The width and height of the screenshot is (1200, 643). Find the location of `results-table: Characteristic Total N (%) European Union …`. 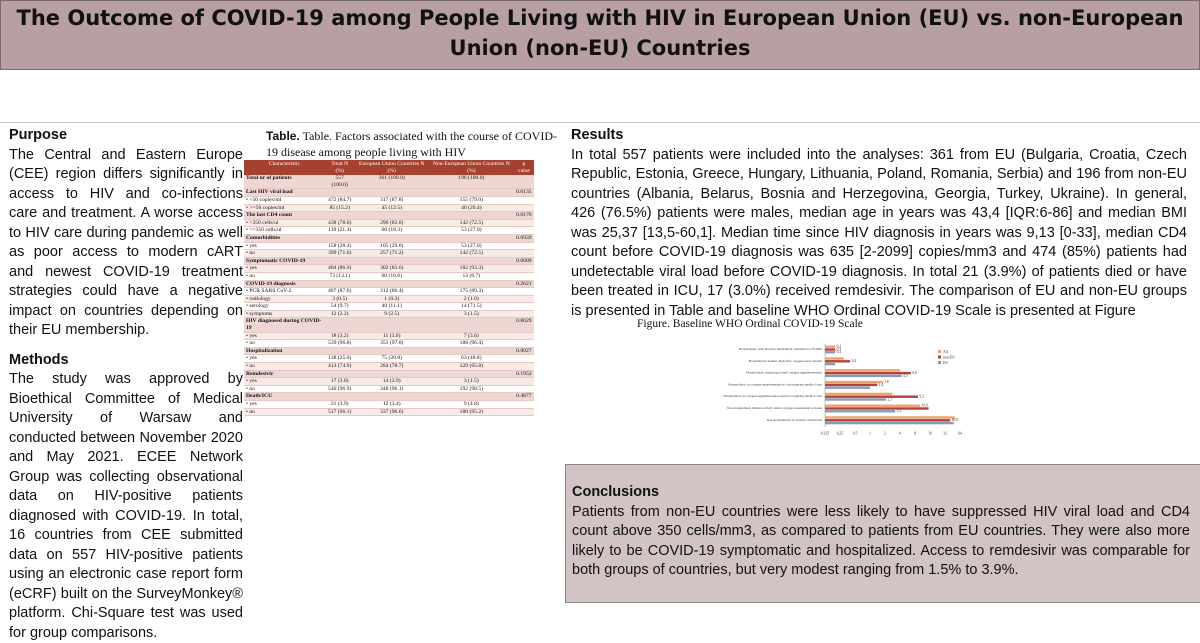

results-table: Characteristic Total N (%) European Union … is located at coordinates (389, 288).